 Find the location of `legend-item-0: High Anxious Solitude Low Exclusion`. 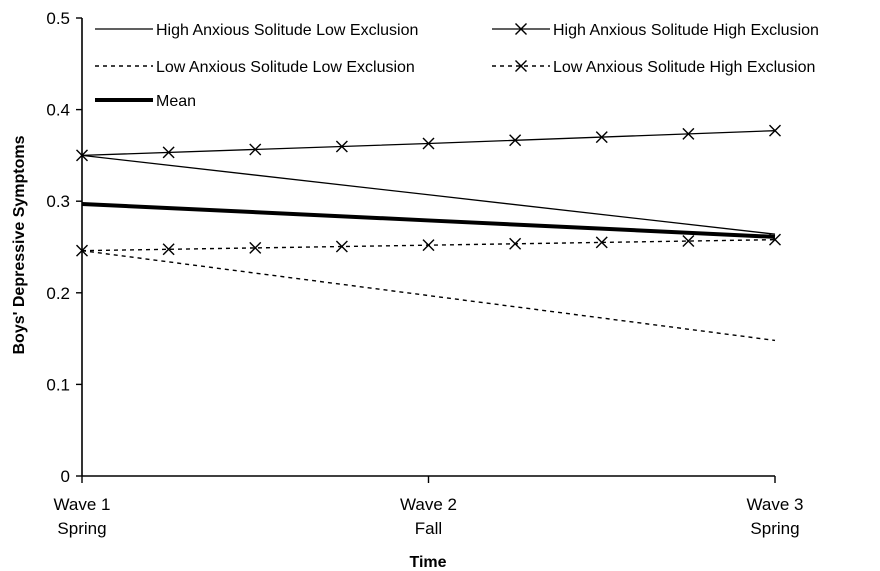

legend-item-0: High Anxious Solitude Low Exclusion is located at coordinates (256, 30).